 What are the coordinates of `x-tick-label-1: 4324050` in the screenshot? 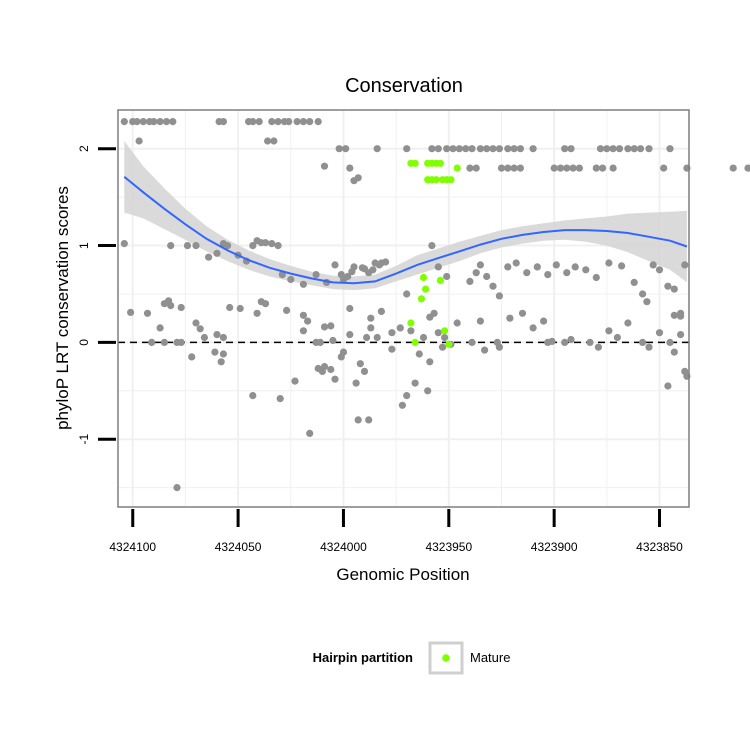 It's located at (238, 547).